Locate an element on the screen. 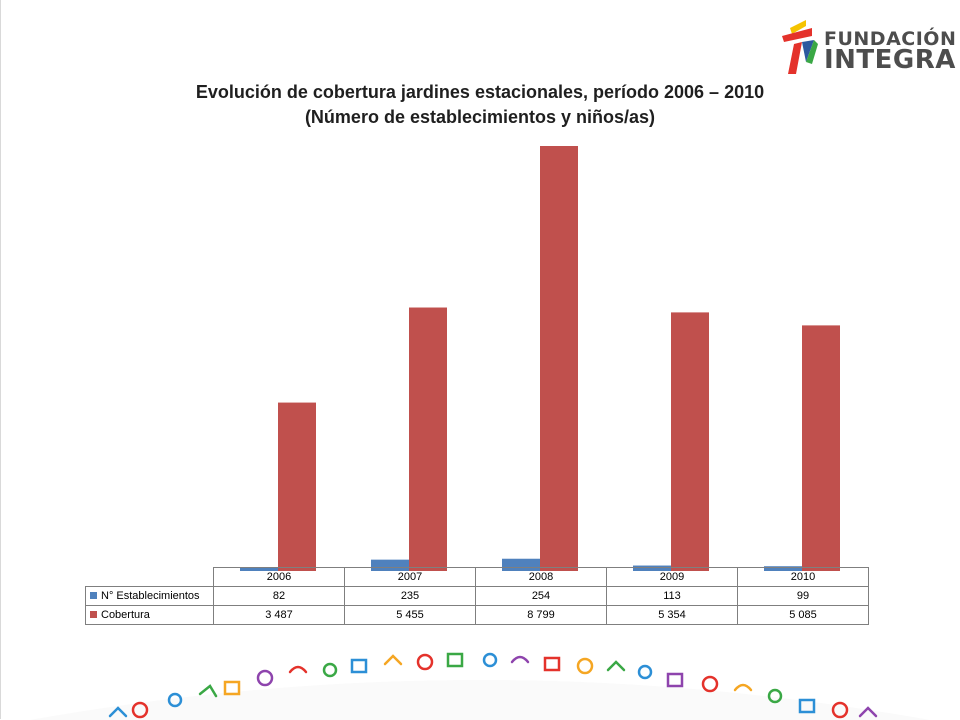 This screenshot has width=960, height=720. category-label: 2009 is located at coordinates (672, 577).